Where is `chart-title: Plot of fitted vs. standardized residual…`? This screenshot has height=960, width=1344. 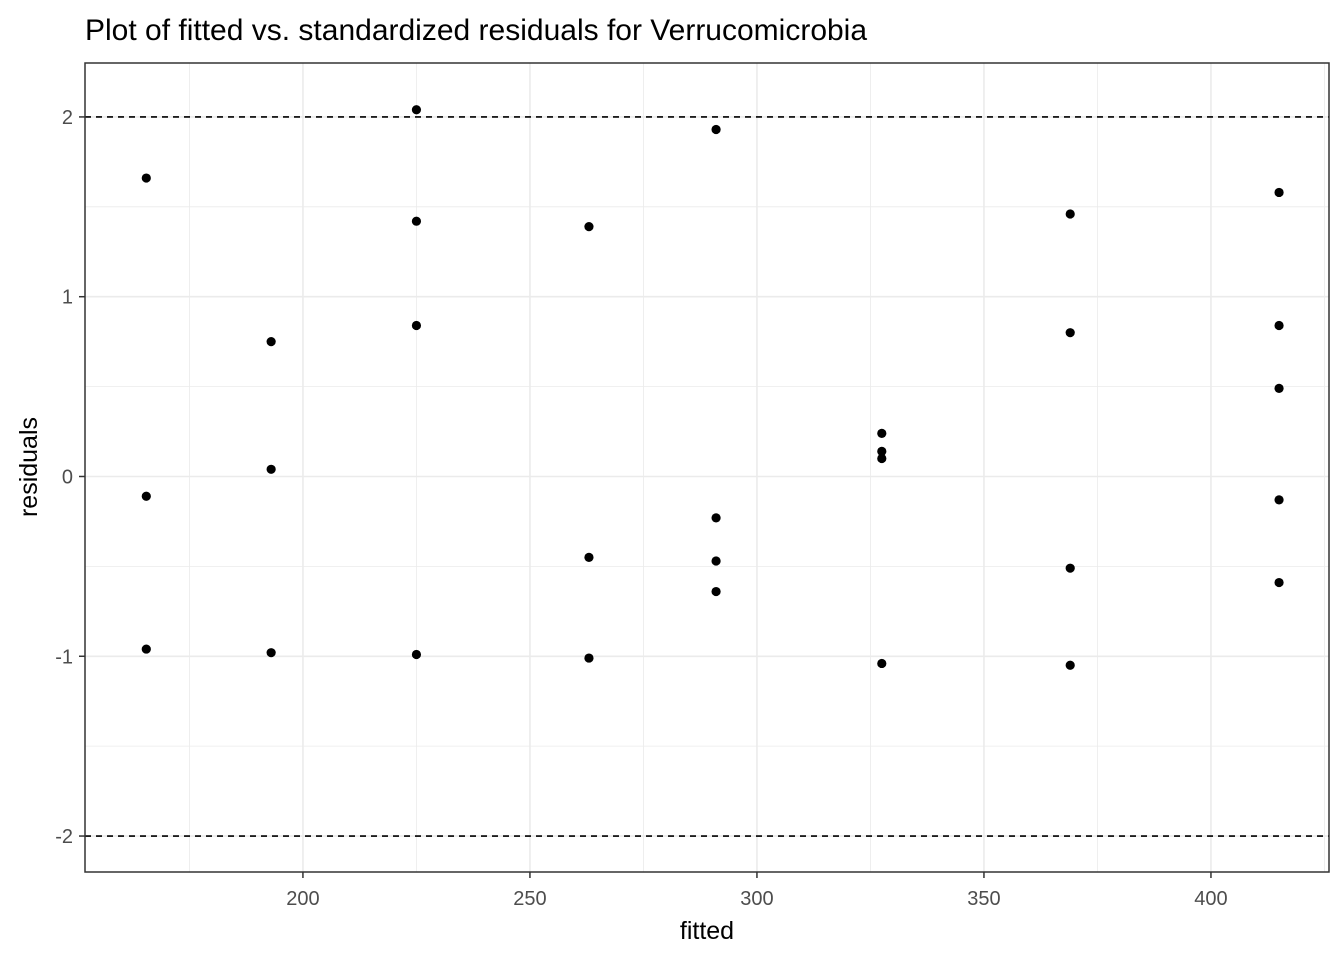 chart-title: Plot of fitted vs. standardized residual… is located at coordinates (476, 30).